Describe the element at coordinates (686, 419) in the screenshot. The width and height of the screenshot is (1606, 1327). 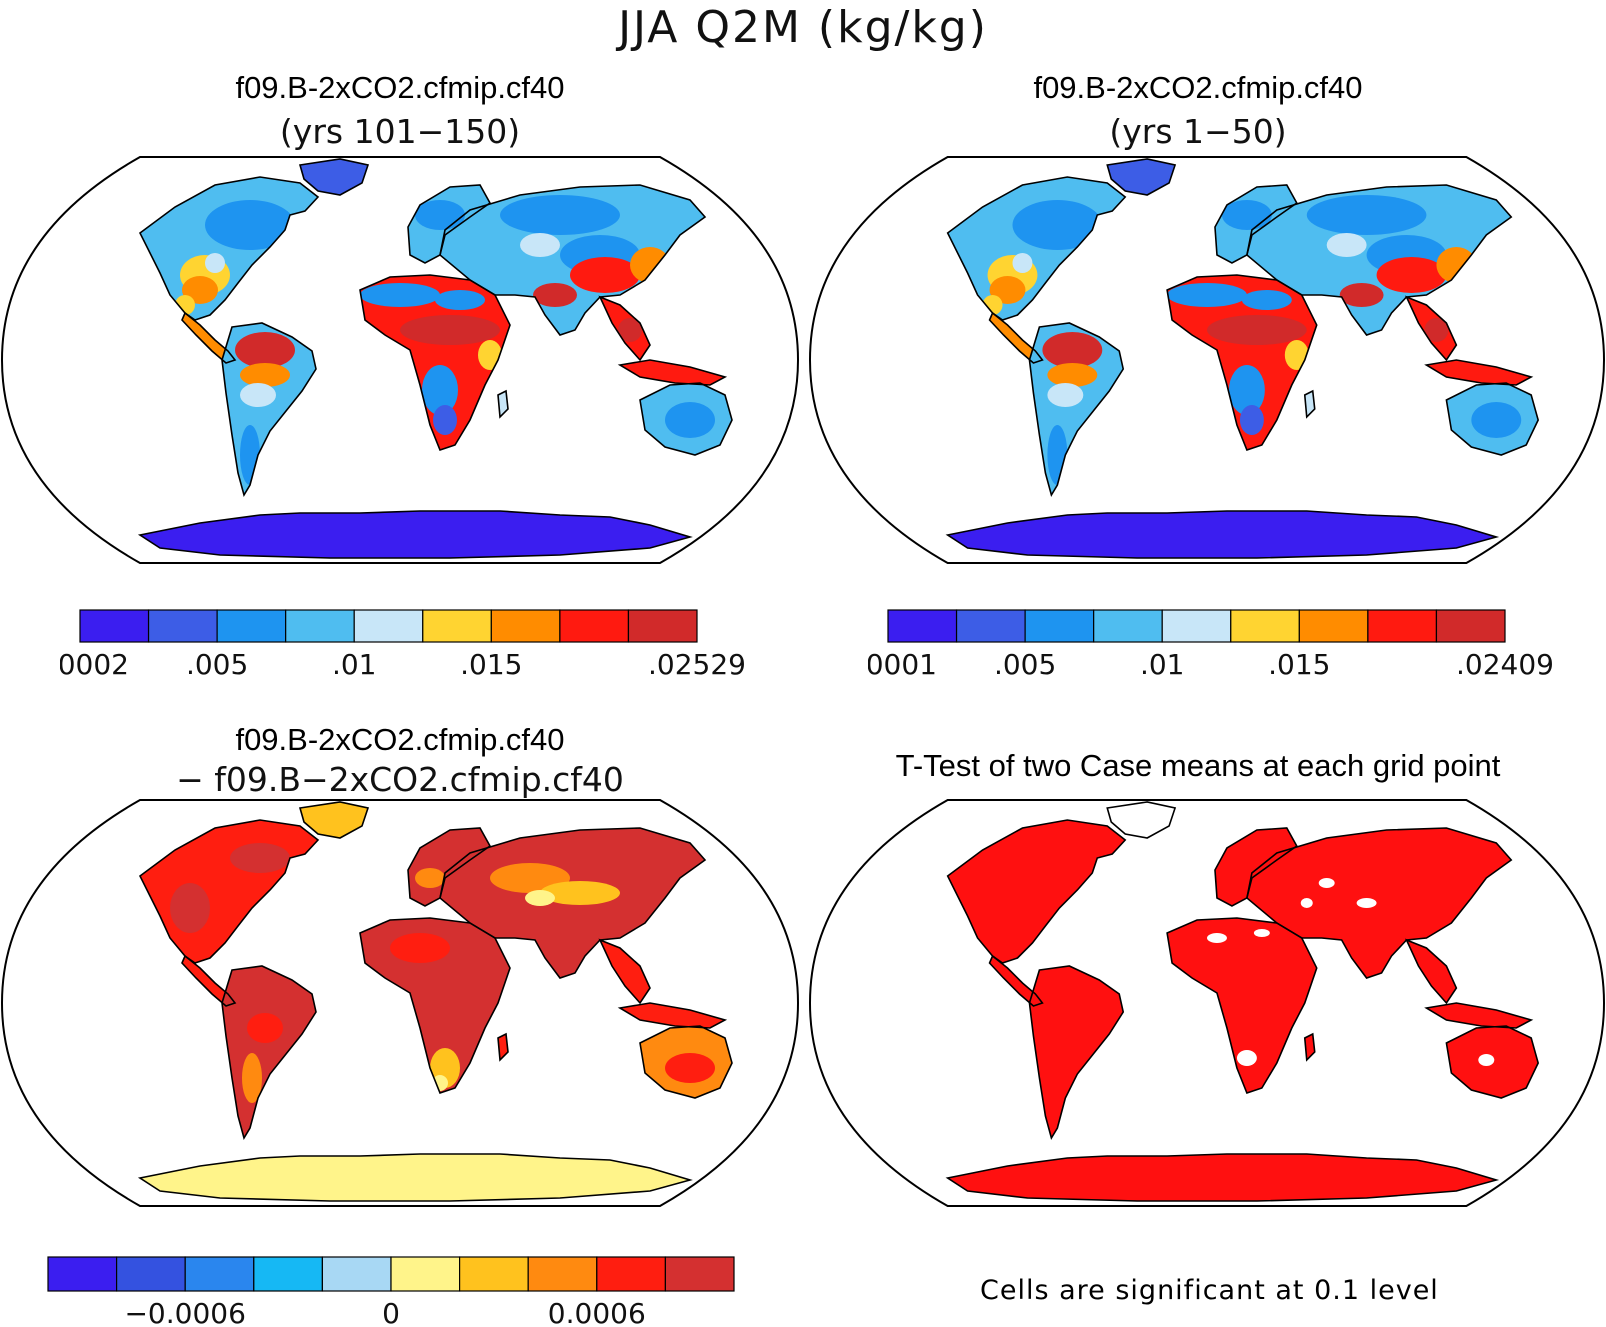
I see `top-left-coast-australia` at that location.